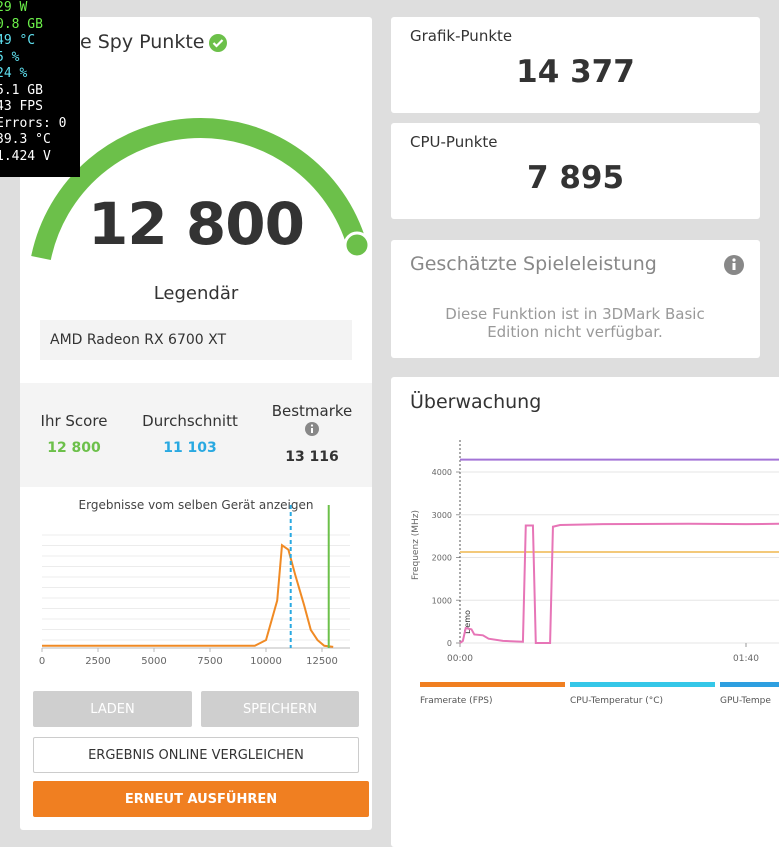  I want to click on best-value: 13 116, so click(312, 457).